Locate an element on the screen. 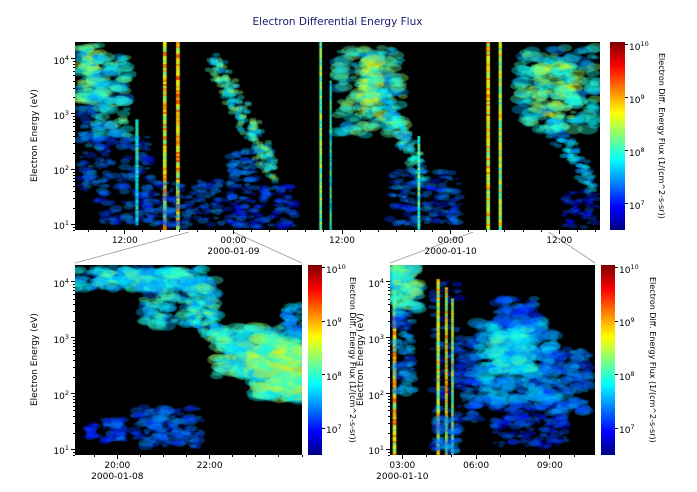 This screenshot has width=697, height=492. y-axis-label-bottom-right: Electron Energy (eV) is located at coordinates (361, 360).